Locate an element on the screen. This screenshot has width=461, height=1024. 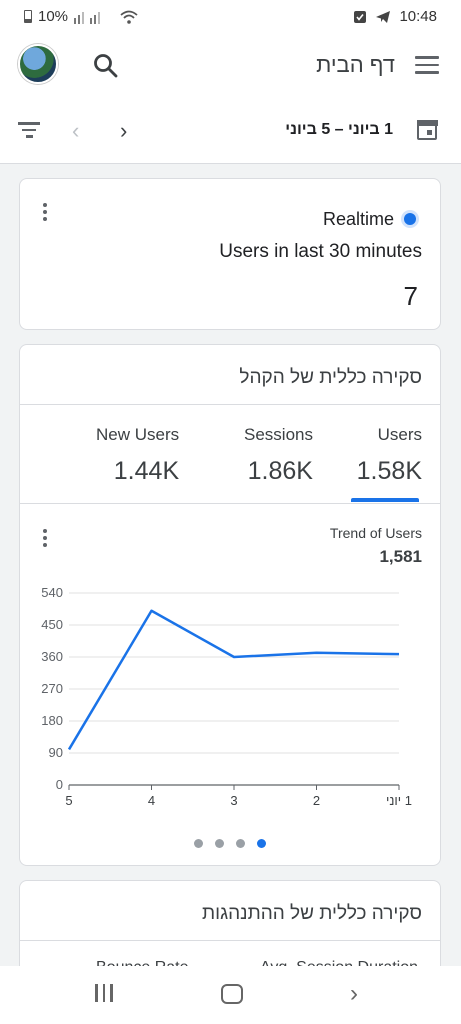
home-icon is located at coordinates (232, 994).